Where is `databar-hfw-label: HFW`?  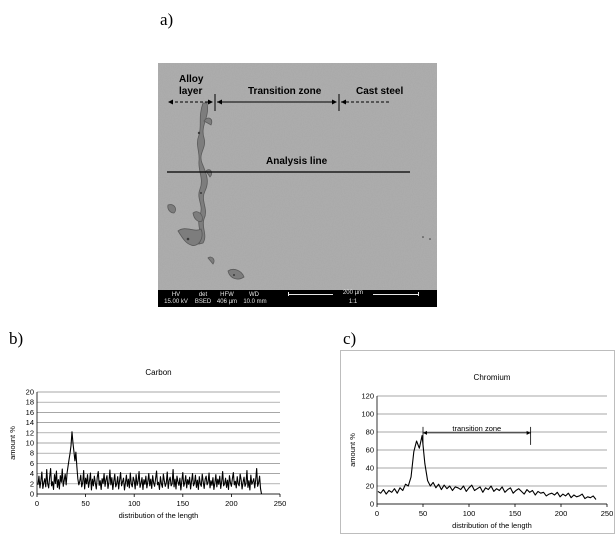 databar-hfw-label: HFW is located at coordinates (227, 295).